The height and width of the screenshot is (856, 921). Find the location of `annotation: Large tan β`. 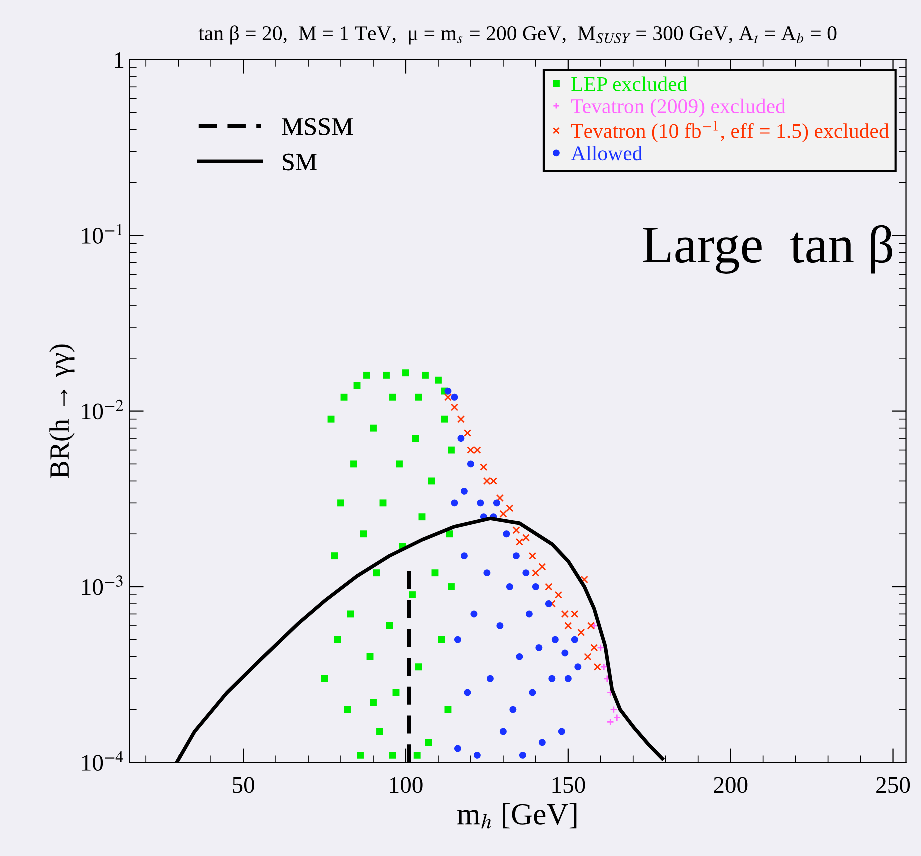

annotation: Large tan β is located at coordinates (767, 249).